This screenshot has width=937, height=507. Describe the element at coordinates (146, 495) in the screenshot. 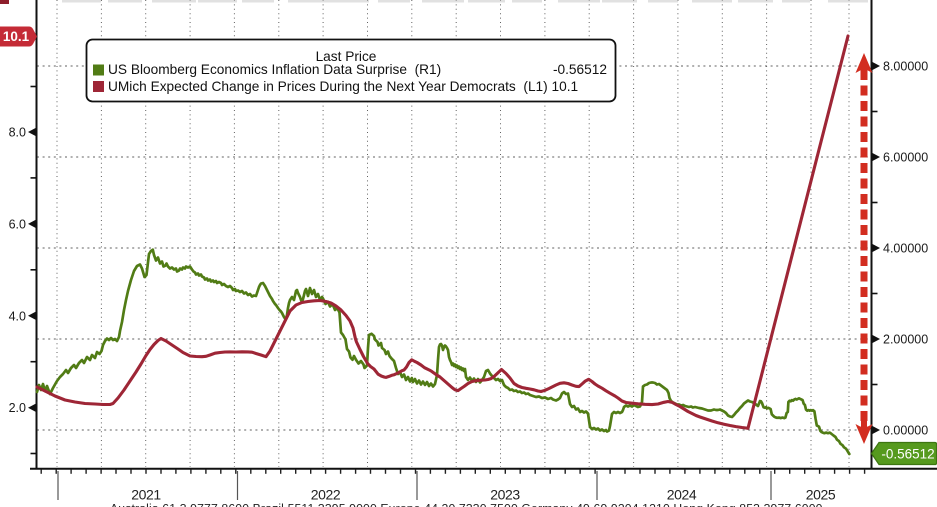

I see `svg-text: 2021` at that location.